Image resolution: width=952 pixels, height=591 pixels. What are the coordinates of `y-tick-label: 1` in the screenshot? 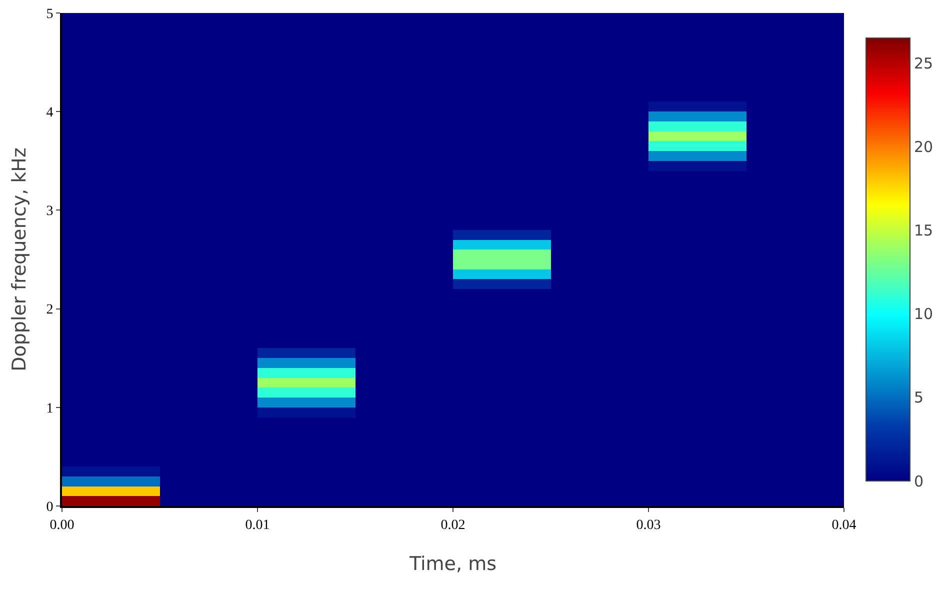 It's located at (50, 408).